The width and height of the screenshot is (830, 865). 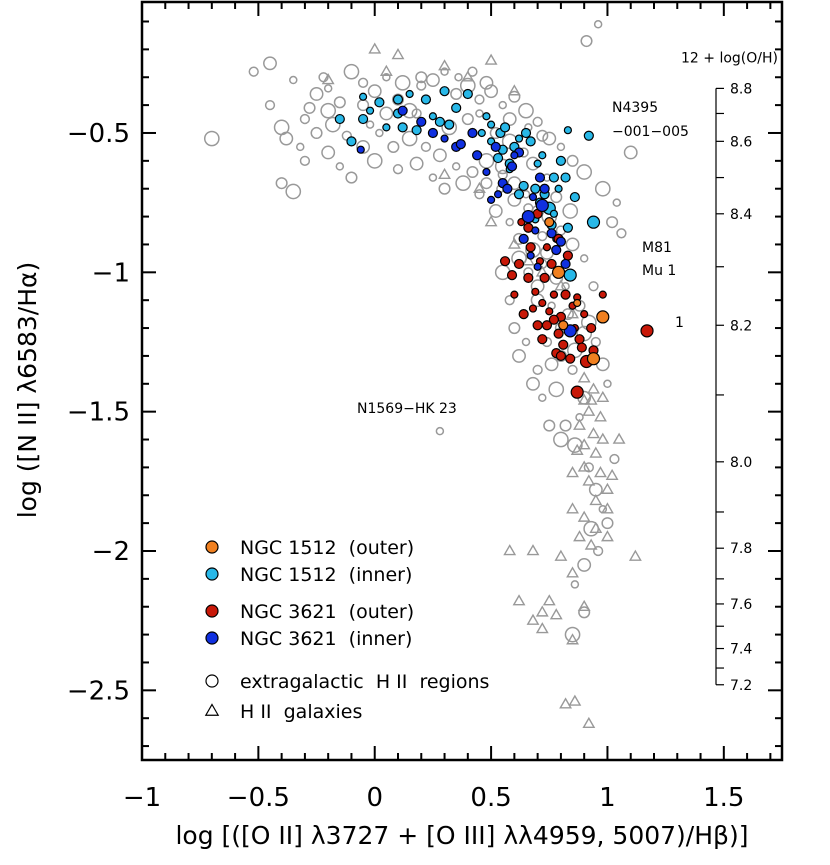 I want to click on legend-label: NGC 1512 (inner), so click(x=326, y=575).